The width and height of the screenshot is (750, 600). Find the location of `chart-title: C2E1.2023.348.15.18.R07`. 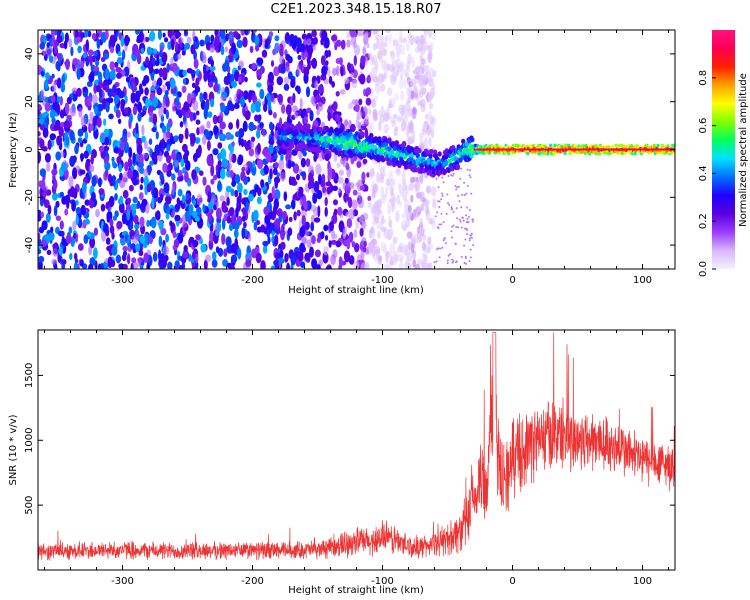

chart-title: C2E1.2023.348.15.18.R07 is located at coordinates (356, 9).